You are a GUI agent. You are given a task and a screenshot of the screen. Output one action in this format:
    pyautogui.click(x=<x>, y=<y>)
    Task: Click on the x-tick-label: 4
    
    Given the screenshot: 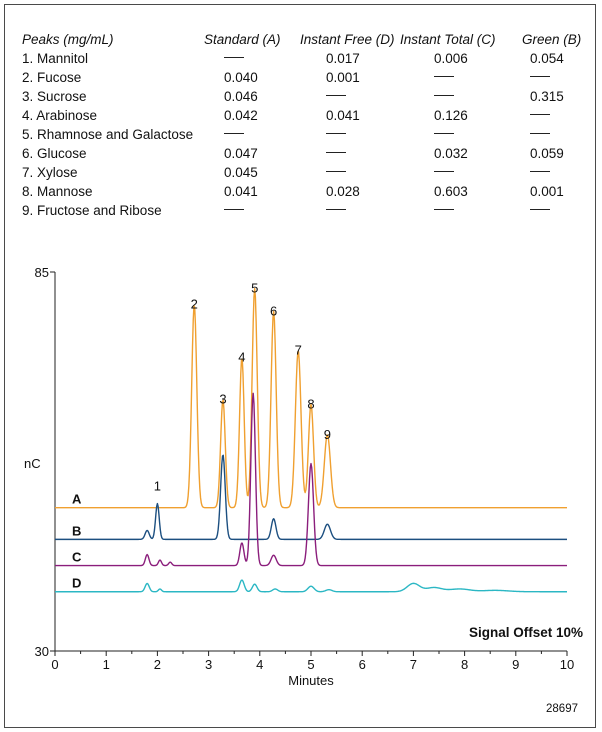 What is the action you would take?
    pyautogui.click(x=259, y=664)
    